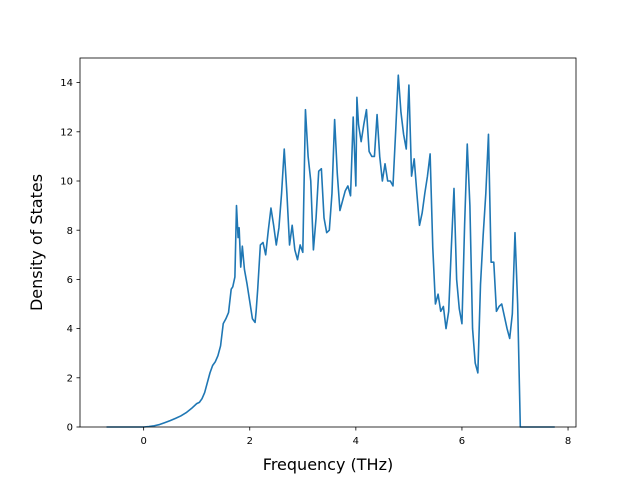  Describe the element at coordinates (70, 231) in the screenshot. I see `y-tick-label: 8` at that location.